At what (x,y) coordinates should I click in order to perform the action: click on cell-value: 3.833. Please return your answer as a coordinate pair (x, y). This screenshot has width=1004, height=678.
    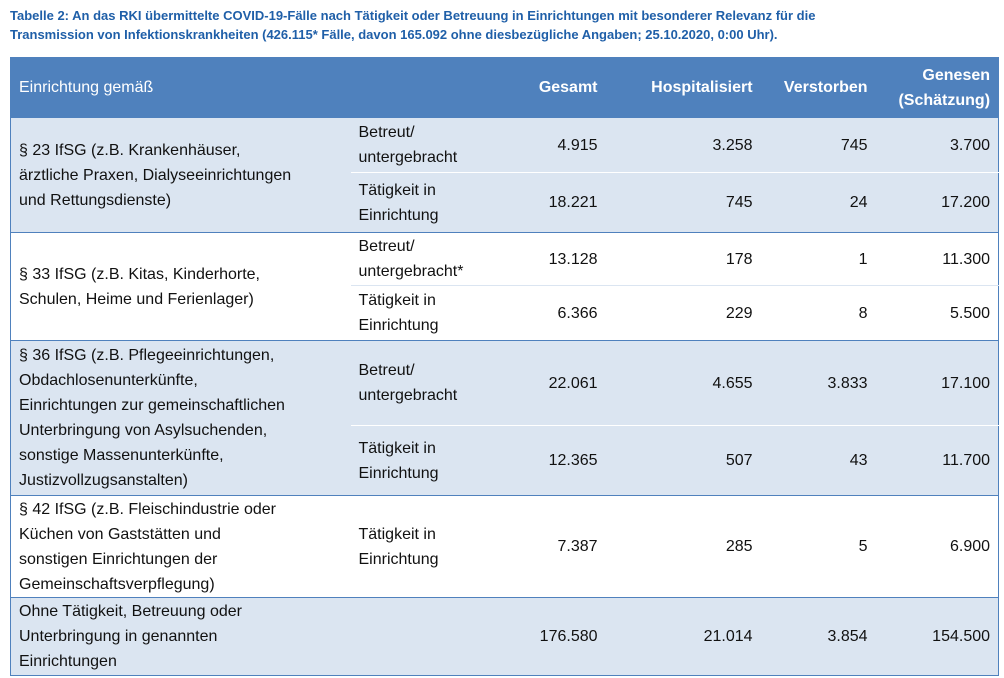
    Looking at the image, I should click on (818, 383).